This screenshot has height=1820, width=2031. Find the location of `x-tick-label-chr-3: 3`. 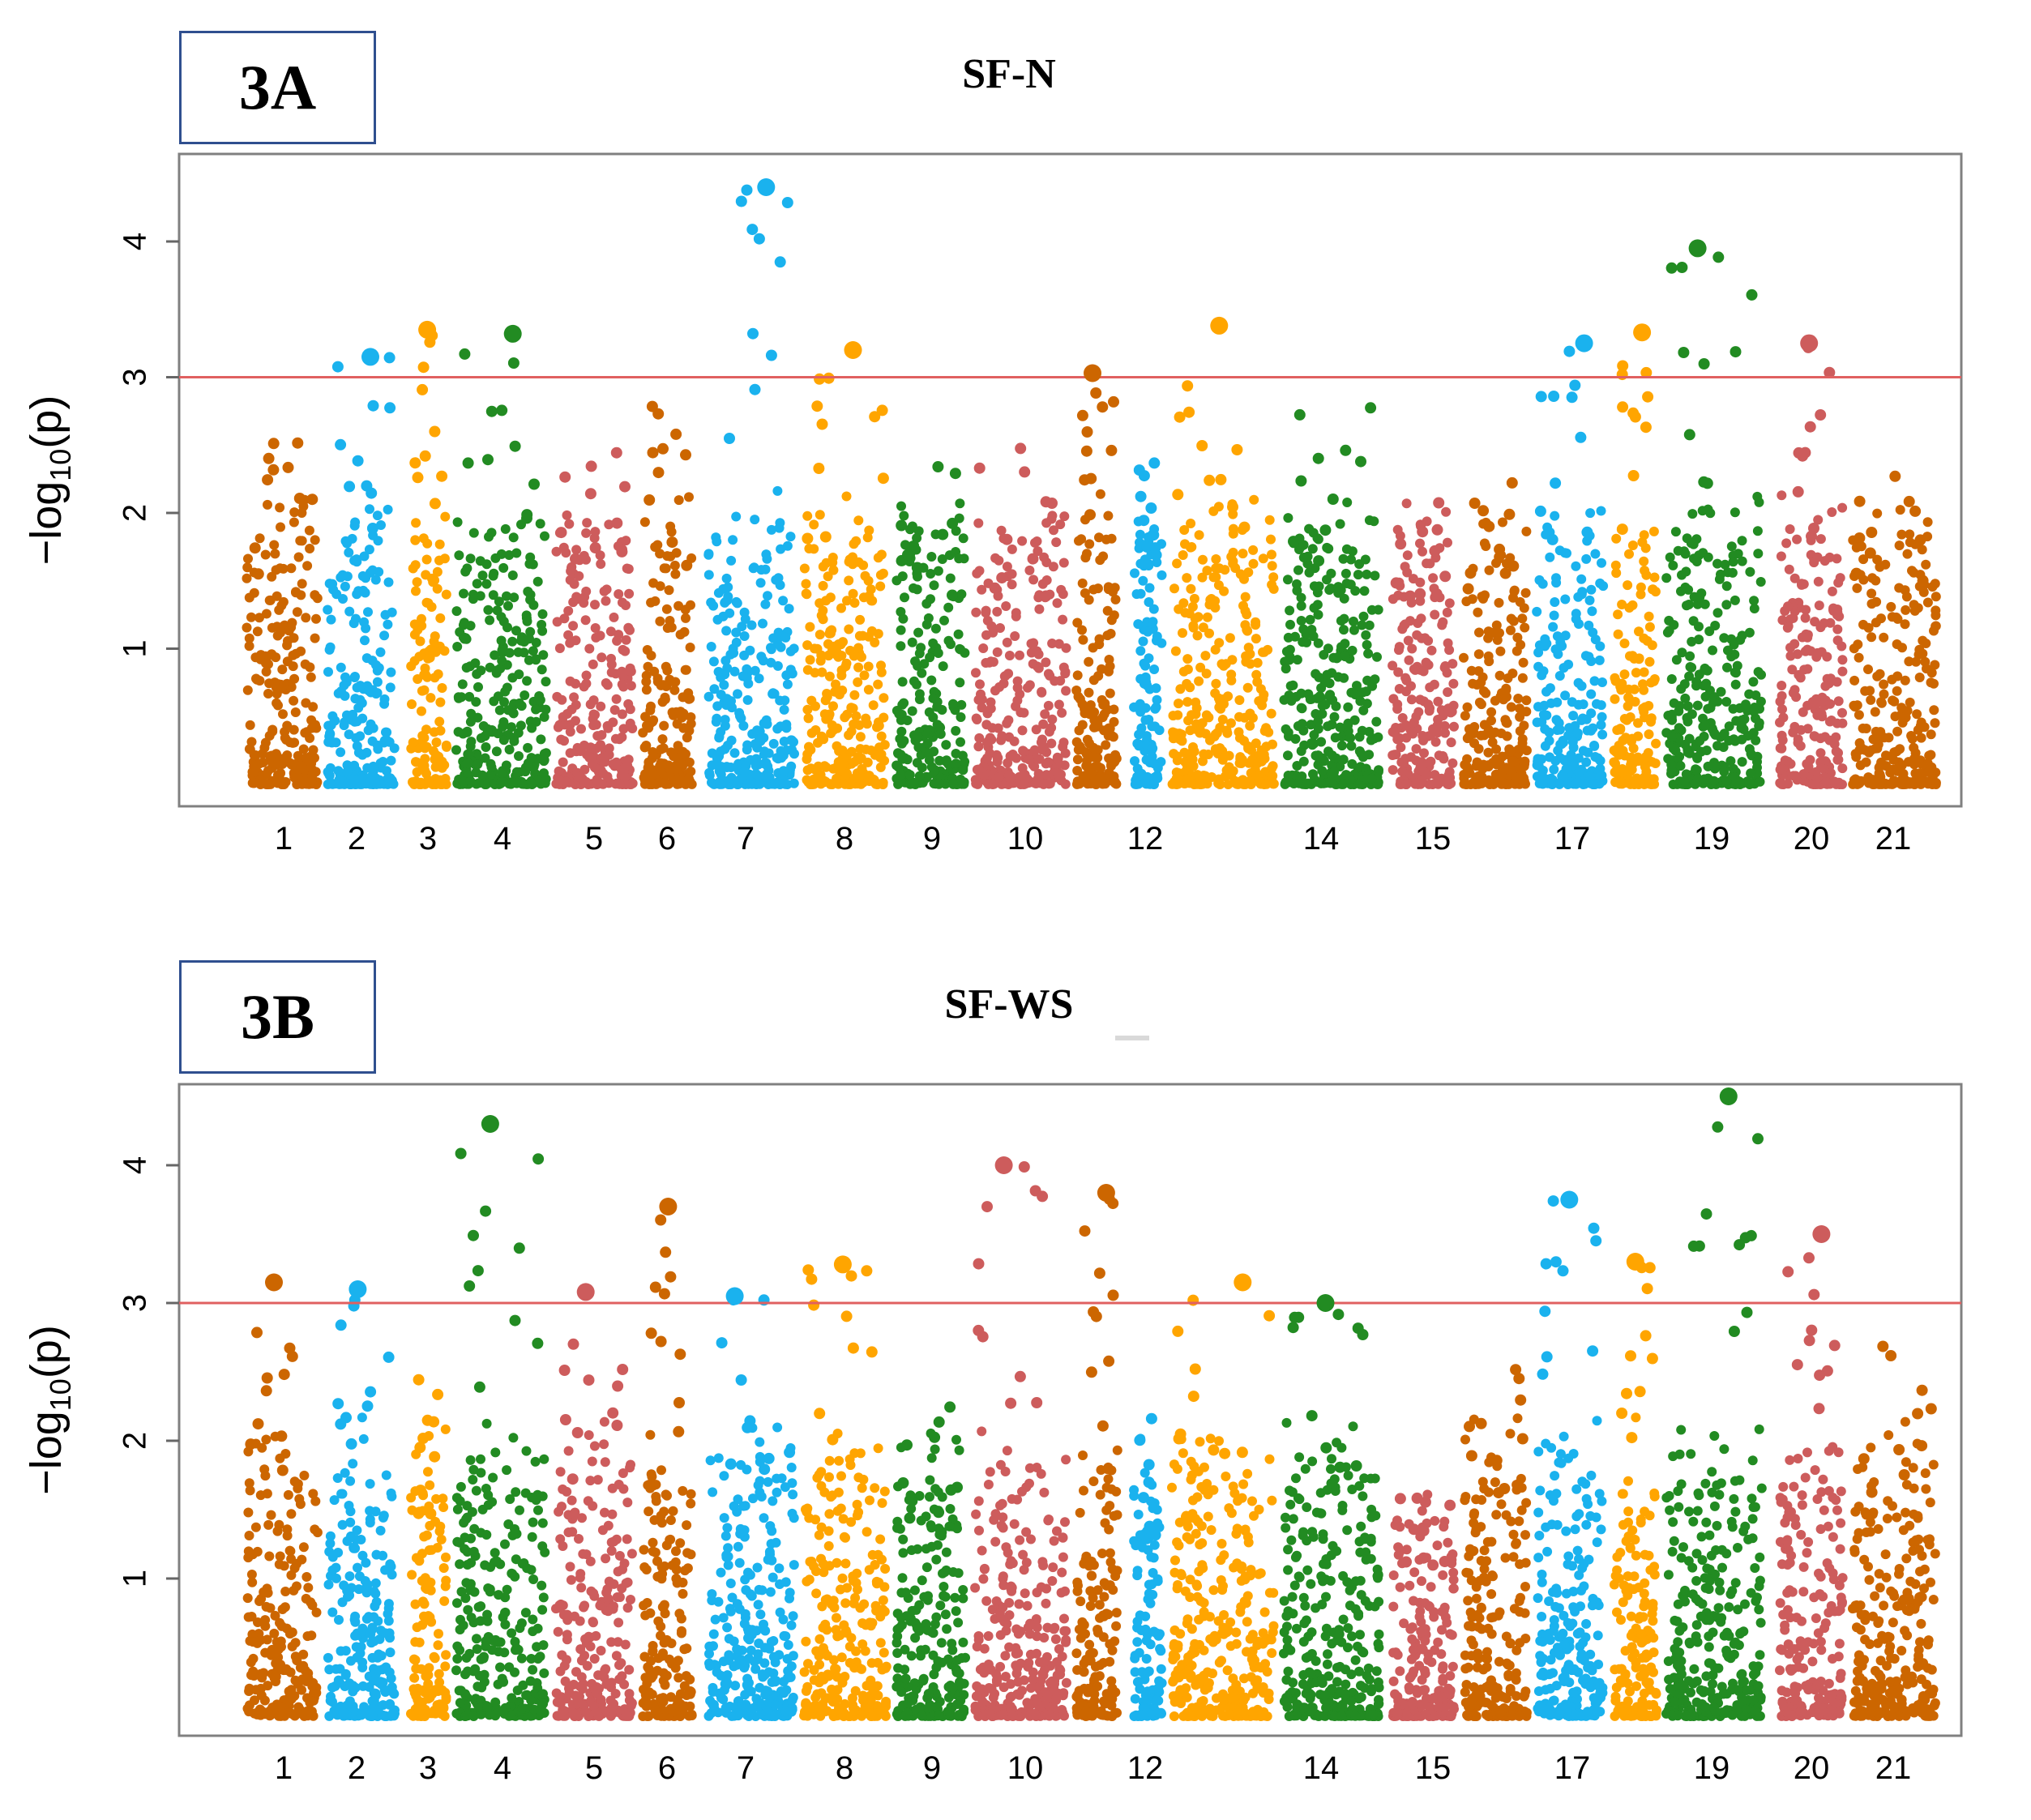

x-tick-label-chr-3: 3 is located at coordinates (428, 1768).